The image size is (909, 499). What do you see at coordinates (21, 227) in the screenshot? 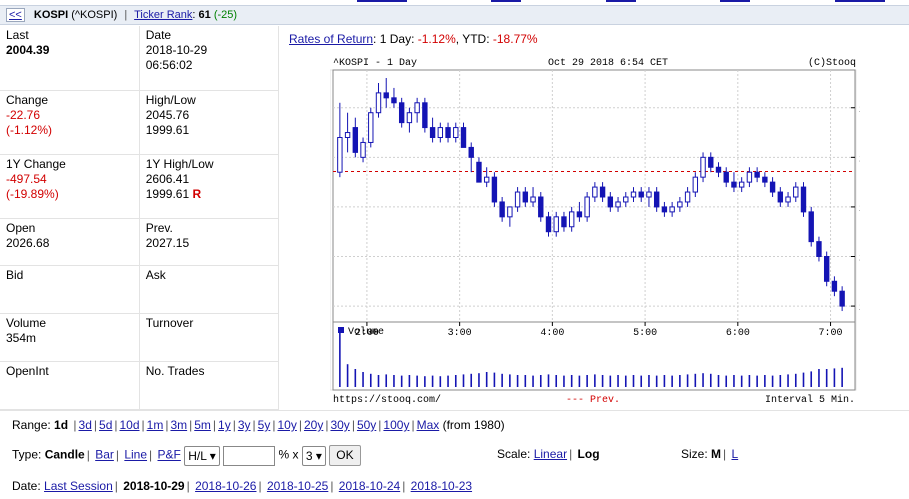
I see `open-label: Open` at bounding box center [21, 227].